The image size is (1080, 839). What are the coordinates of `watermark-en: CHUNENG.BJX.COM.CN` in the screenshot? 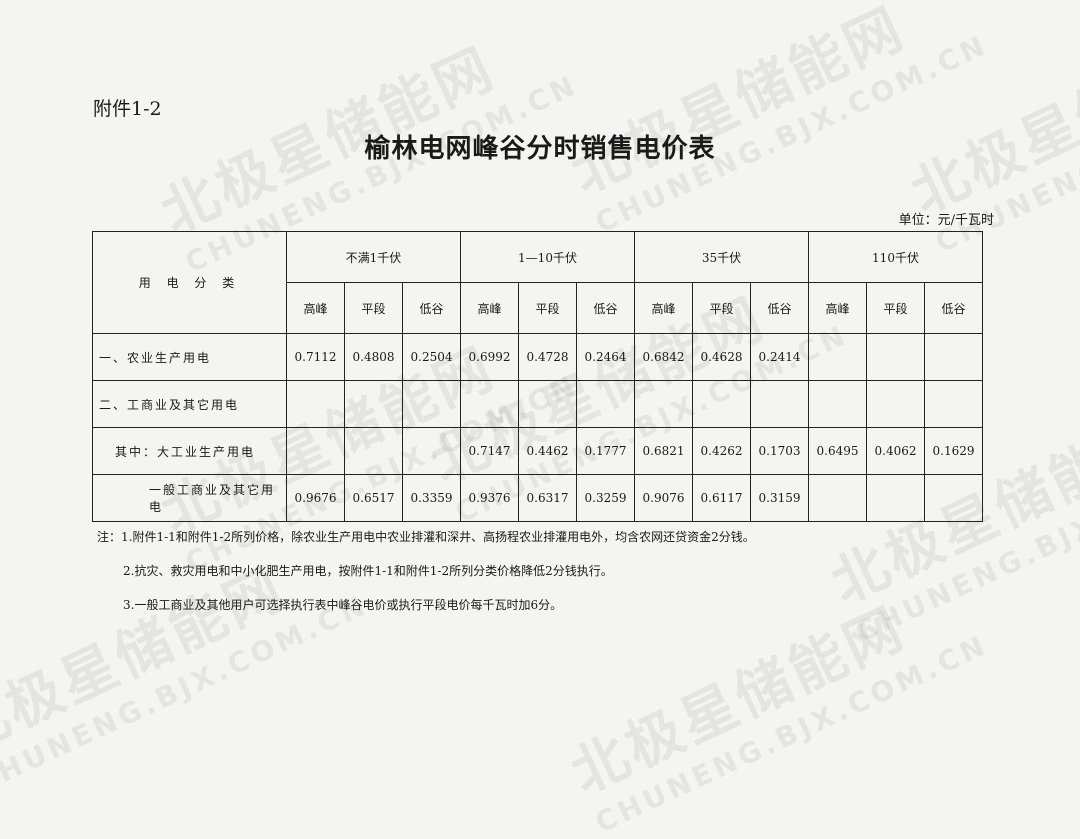 It's located at (792, 733).